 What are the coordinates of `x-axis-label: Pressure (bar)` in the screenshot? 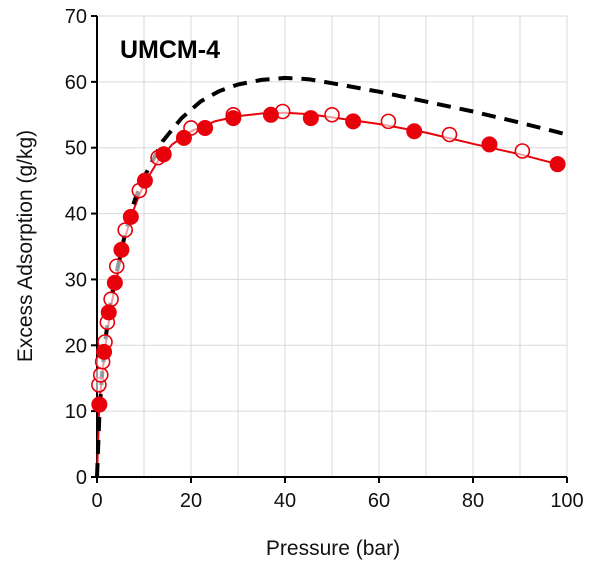 It's located at (333, 548).